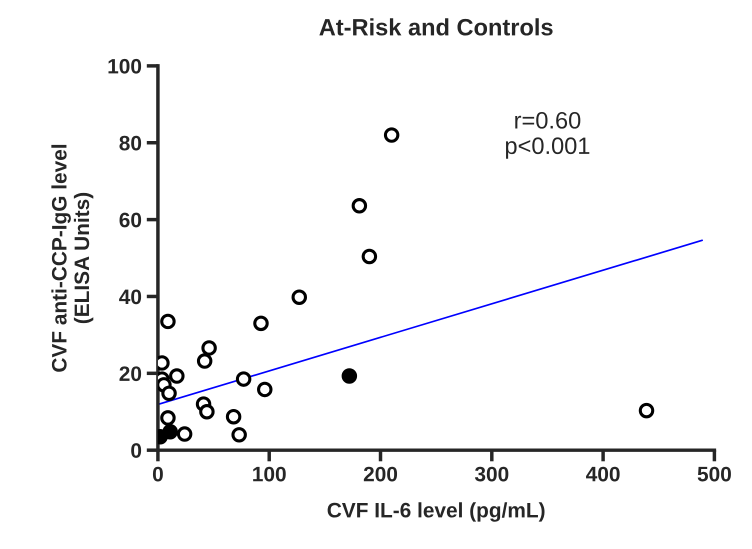 This screenshot has height=549, width=752. Describe the element at coordinates (131, 374) in the screenshot. I see `y-tick-label: 20` at that location.